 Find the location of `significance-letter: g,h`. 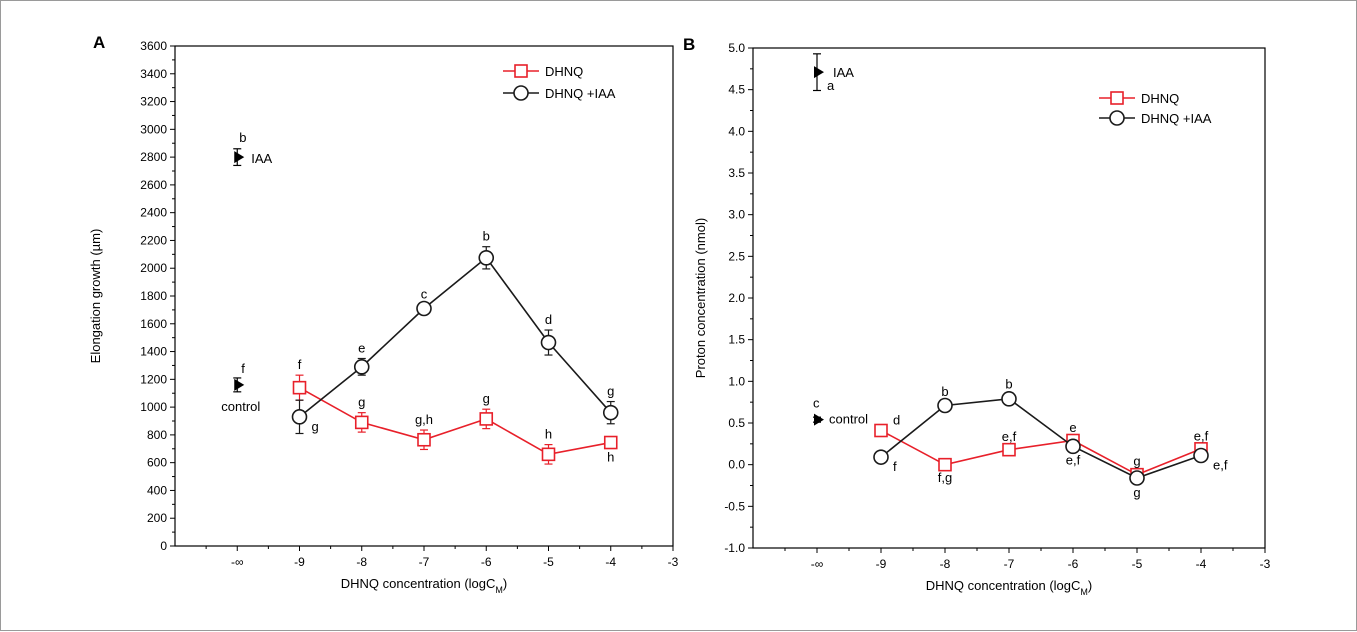

significance-letter: g,h is located at coordinates (424, 419).